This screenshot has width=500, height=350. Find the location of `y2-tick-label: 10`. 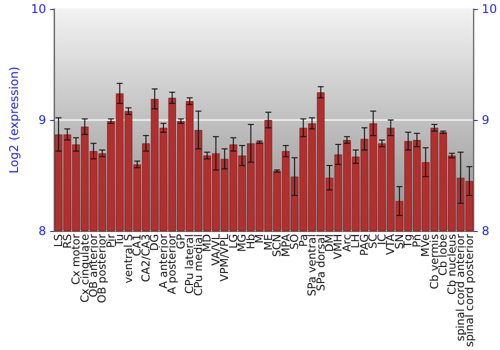

y2-tick-label: 10 is located at coordinates (490, 9).